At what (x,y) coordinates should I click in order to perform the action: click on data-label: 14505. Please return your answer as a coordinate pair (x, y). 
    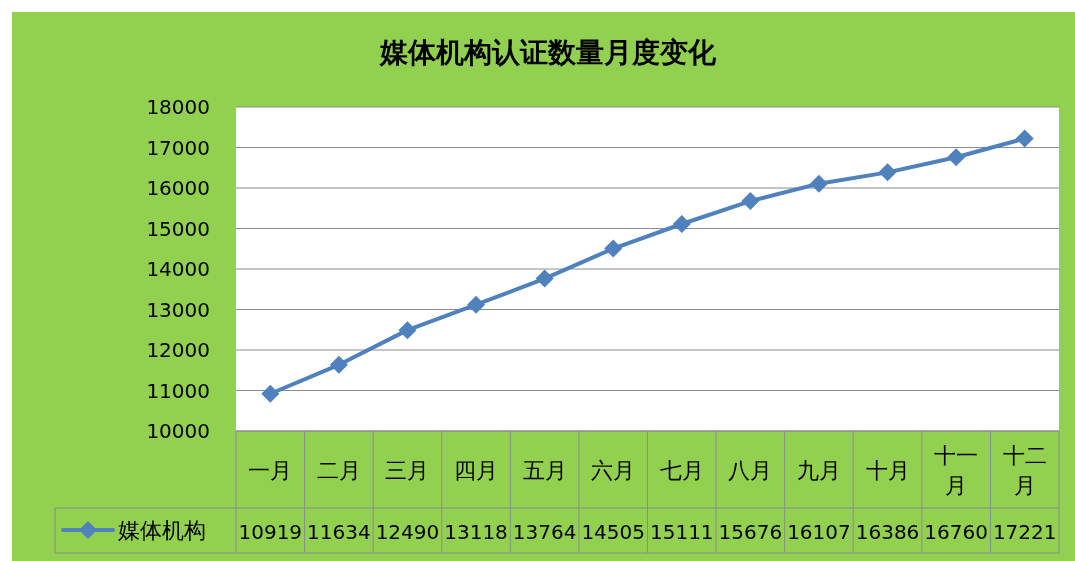
    Looking at the image, I should click on (613, 532).